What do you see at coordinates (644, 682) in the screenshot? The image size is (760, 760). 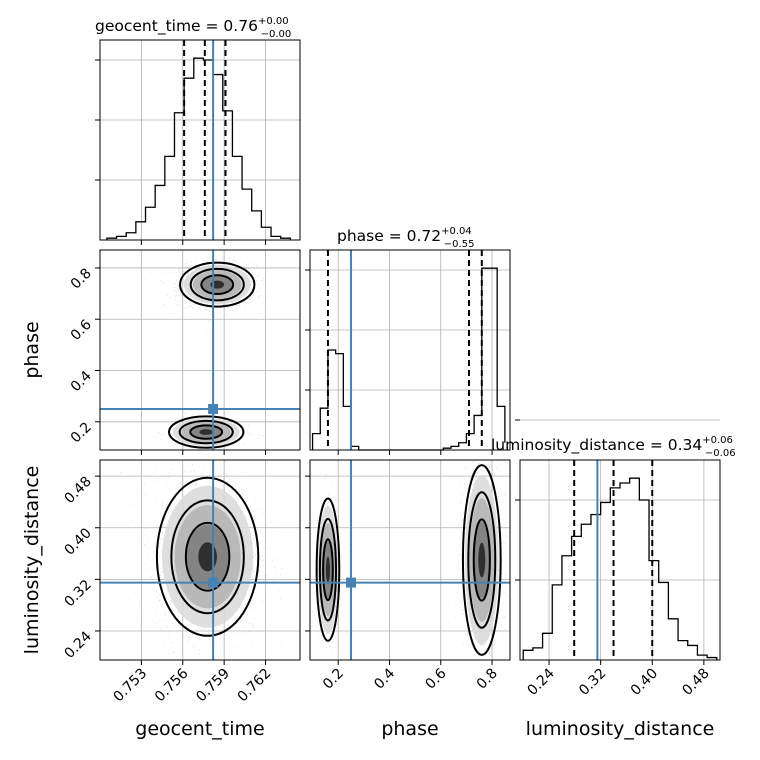 I see `x-tick-label: 0.40` at bounding box center [644, 682].